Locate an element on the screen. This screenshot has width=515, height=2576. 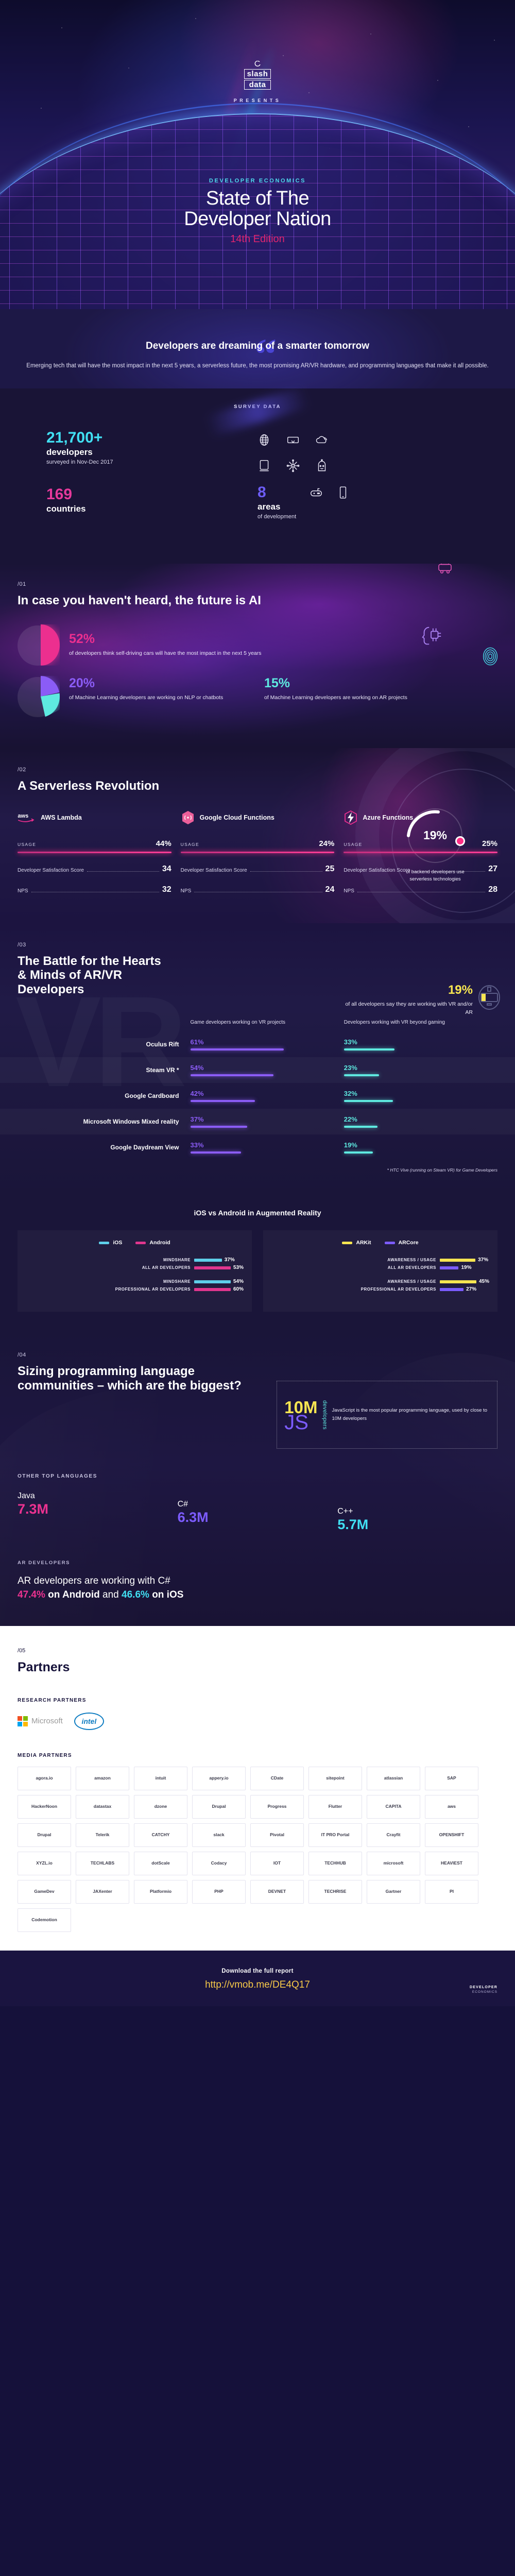
media-partner-logo: Codacy is located at coordinates (219, 1863).